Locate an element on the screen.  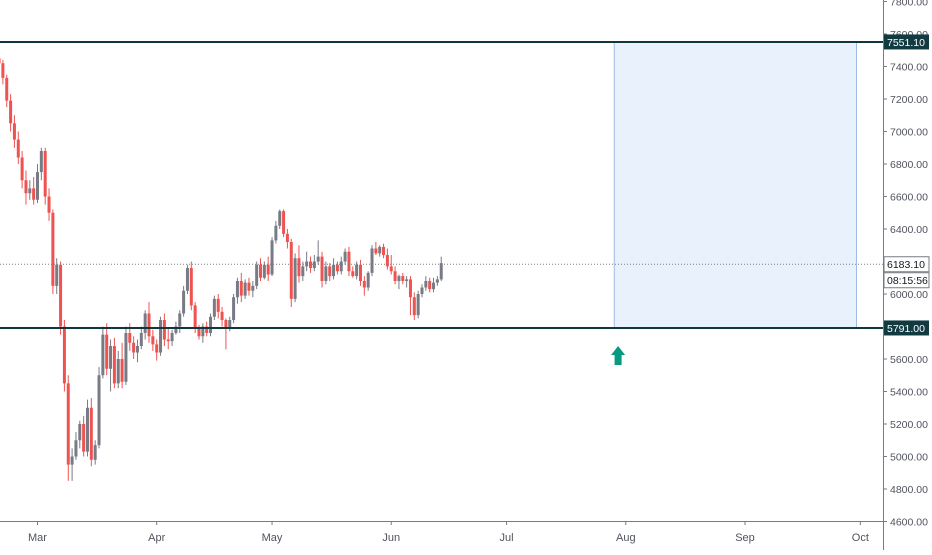
y-tick-label: 5600.00 is located at coordinates (909, 360).